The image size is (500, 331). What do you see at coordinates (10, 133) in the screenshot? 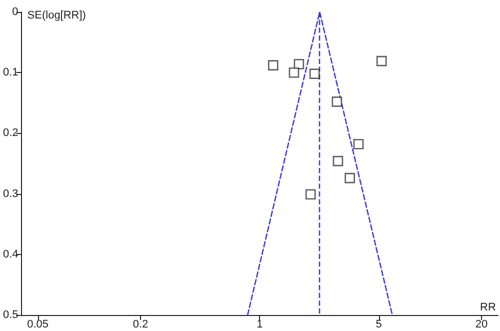
I see `y-tick-label: 0.2` at bounding box center [10, 133].